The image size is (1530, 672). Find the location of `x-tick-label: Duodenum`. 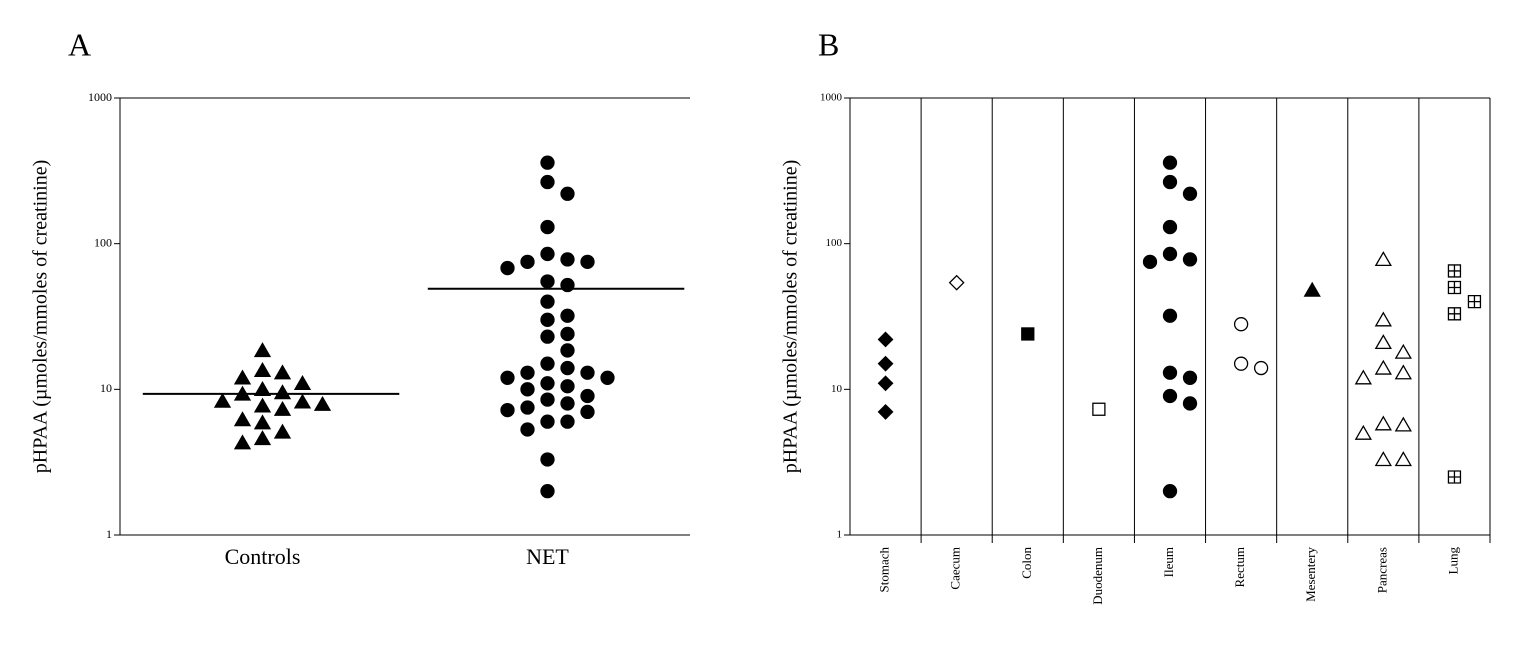

x-tick-label: Duodenum is located at coordinates (1097, 576).